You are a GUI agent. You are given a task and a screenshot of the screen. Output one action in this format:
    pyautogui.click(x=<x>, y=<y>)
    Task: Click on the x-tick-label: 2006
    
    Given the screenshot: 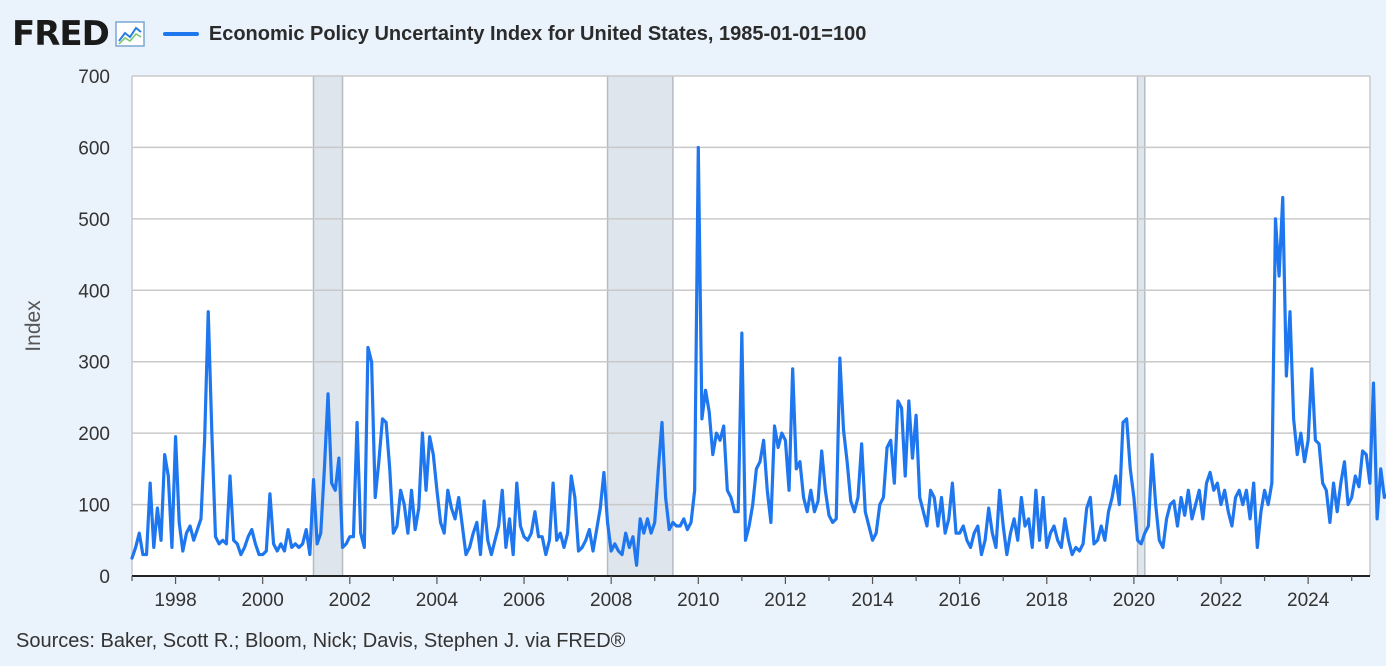 What is the action you would take?
    pyautogui.click(x=524, y=600)
    